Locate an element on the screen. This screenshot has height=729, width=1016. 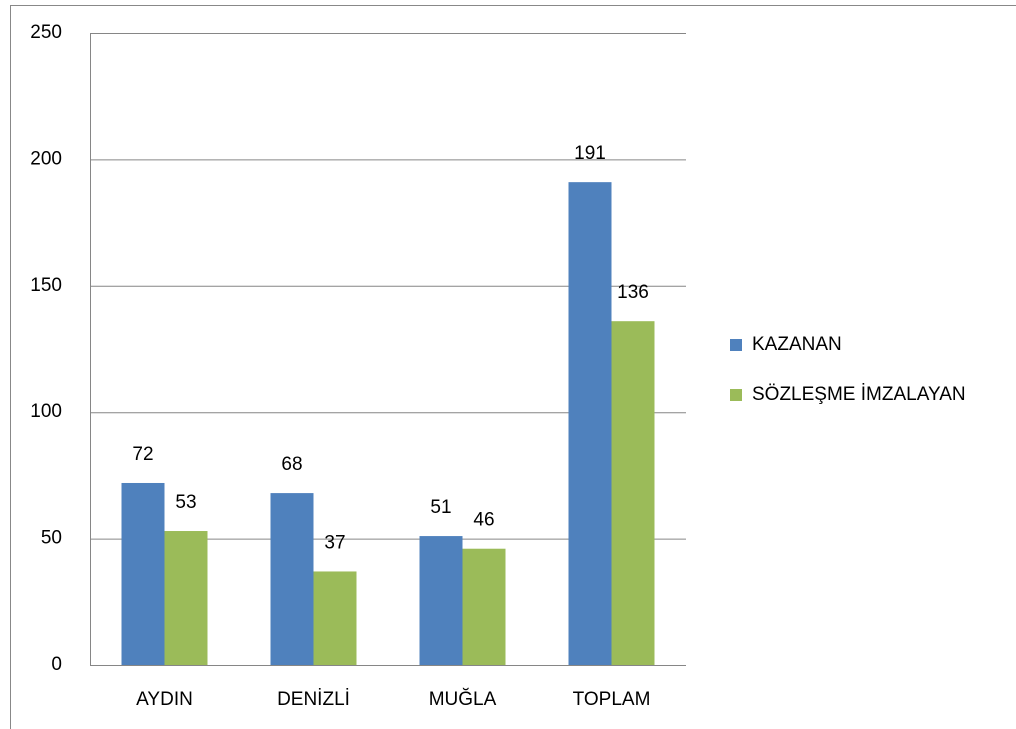
y-tick-label: 250 is located at coordinates (46, 32).